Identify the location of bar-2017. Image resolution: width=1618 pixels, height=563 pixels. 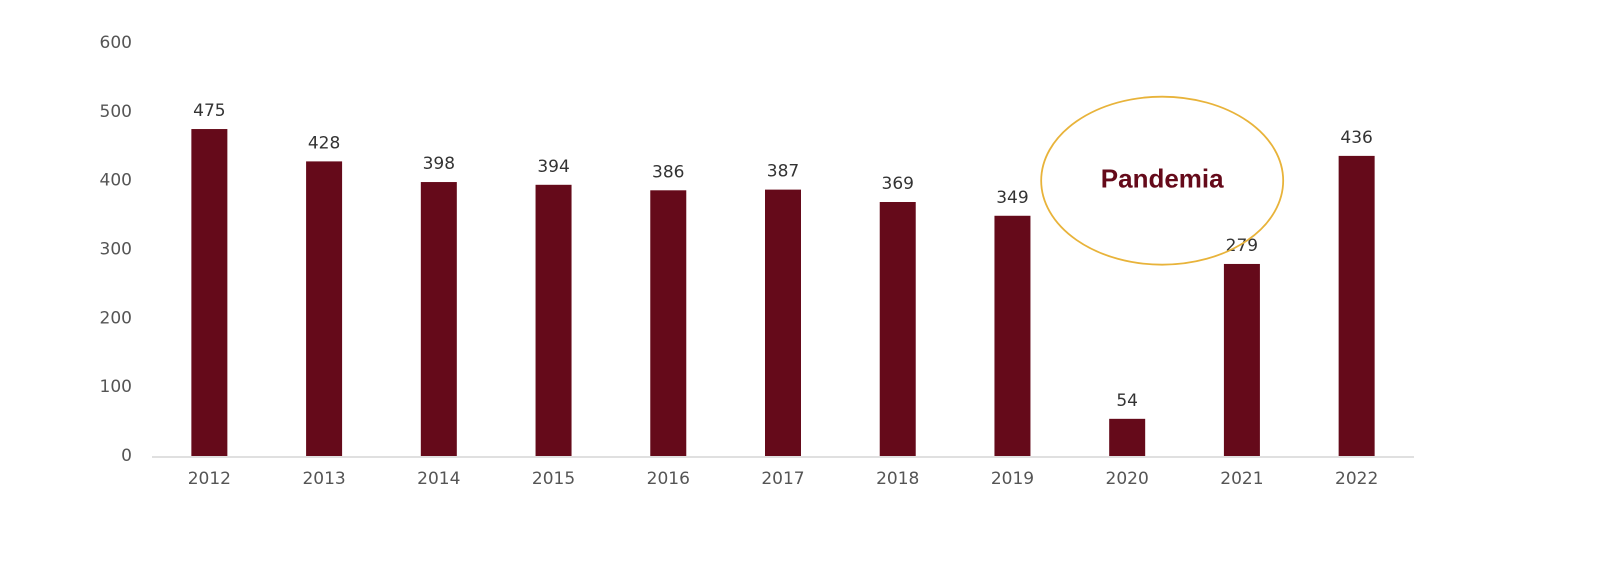
(783, 323).